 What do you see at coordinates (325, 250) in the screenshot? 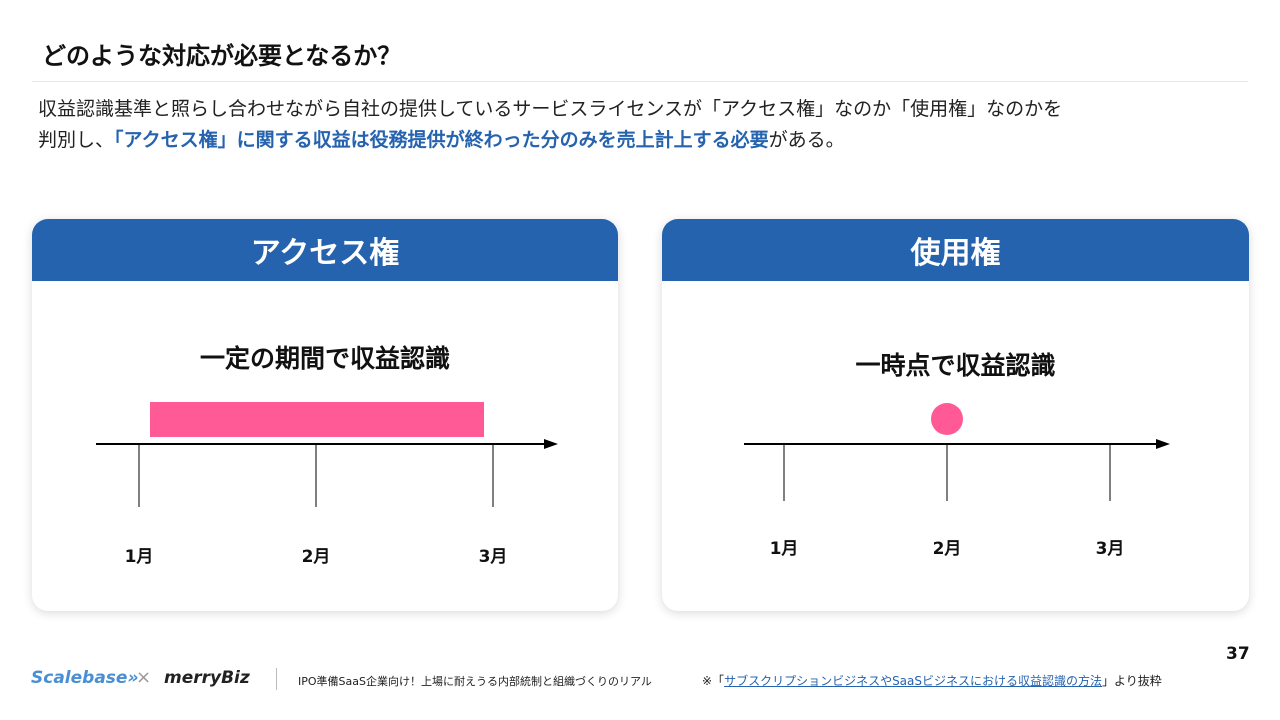
I see `card-header: アクセス権` at bounding box center [325, 250].